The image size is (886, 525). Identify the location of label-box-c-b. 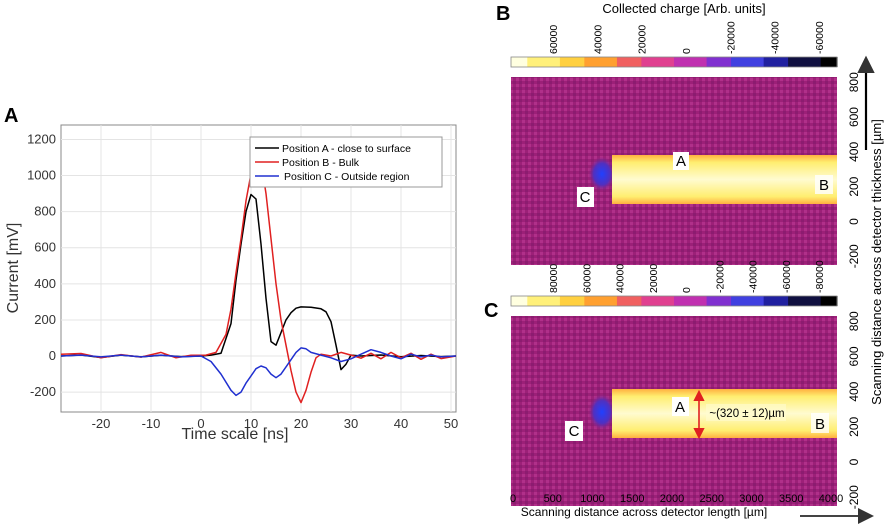
(585, 197).